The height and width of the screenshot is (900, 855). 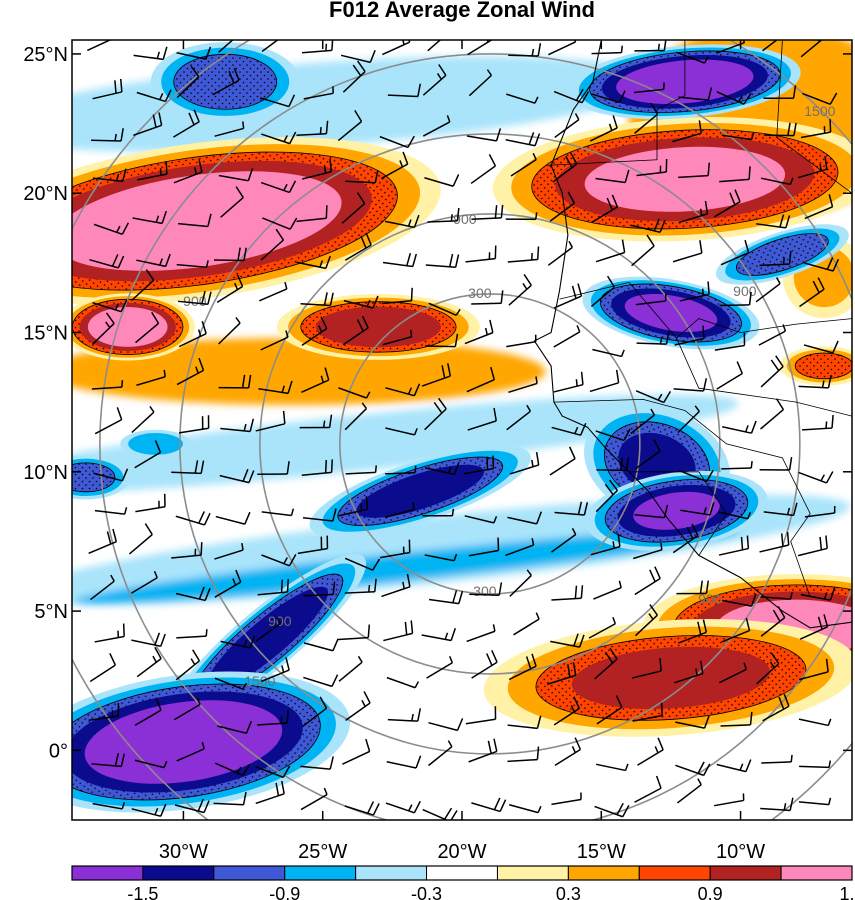 What do you see at coordinates (667, 678) in the screenshot?
I see `positive-anomaly-region` at bounding box center [667, 678].